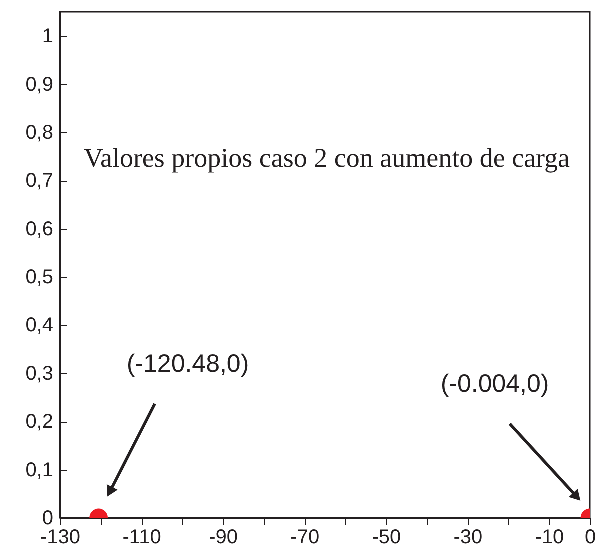 The image size is (612, 557). What do you see at coordinates (40, 422) in the screenshot?
I see `y-tick-label: 0,2` at bounding box center [40, 422].